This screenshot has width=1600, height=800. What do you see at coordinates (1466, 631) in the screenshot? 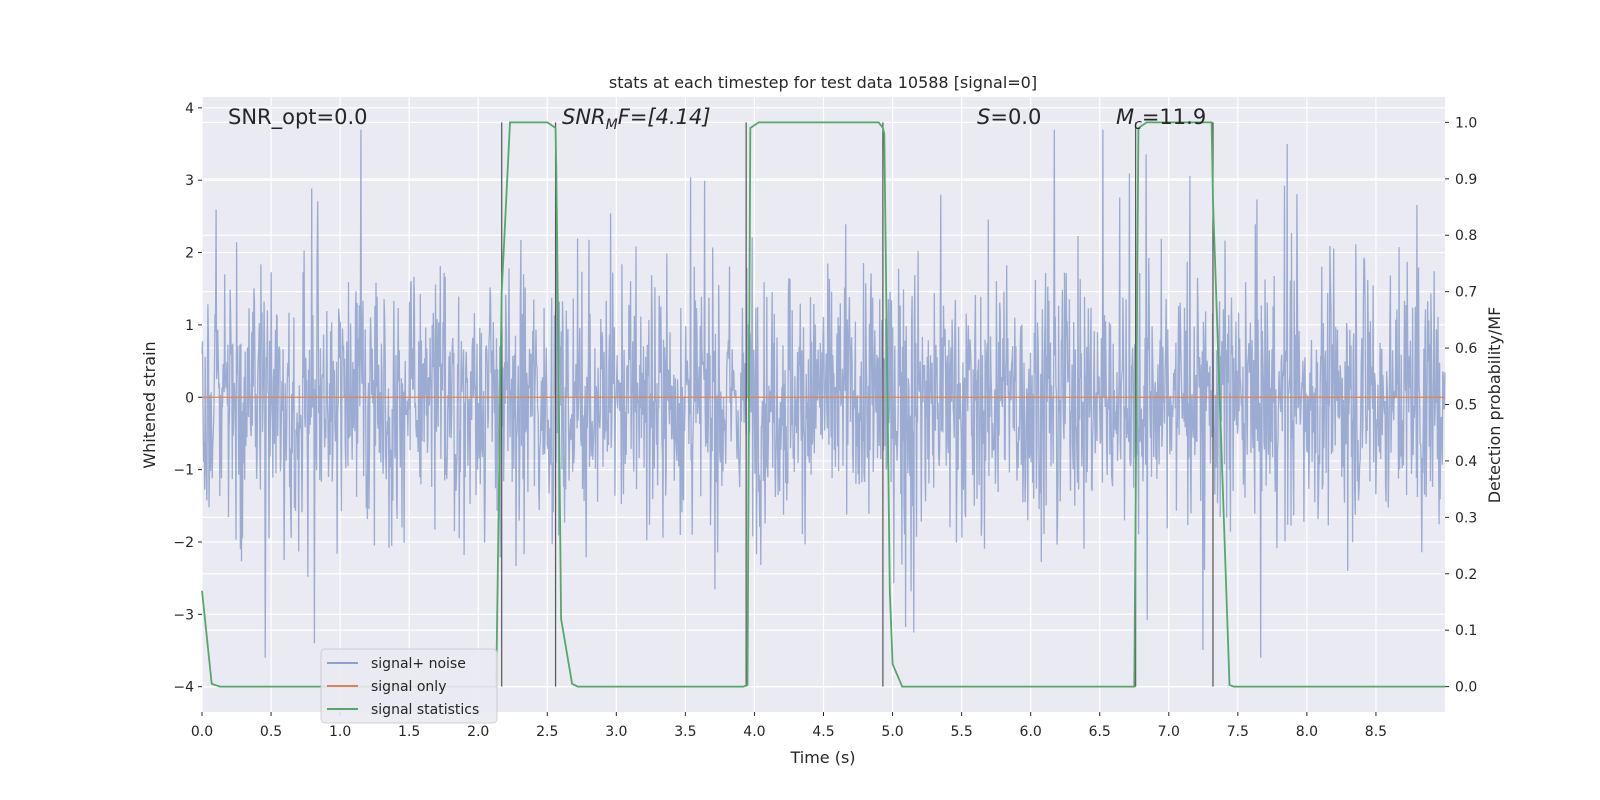
I see `y2-tick-label: 0.1` at bounding box center [1466, 631].